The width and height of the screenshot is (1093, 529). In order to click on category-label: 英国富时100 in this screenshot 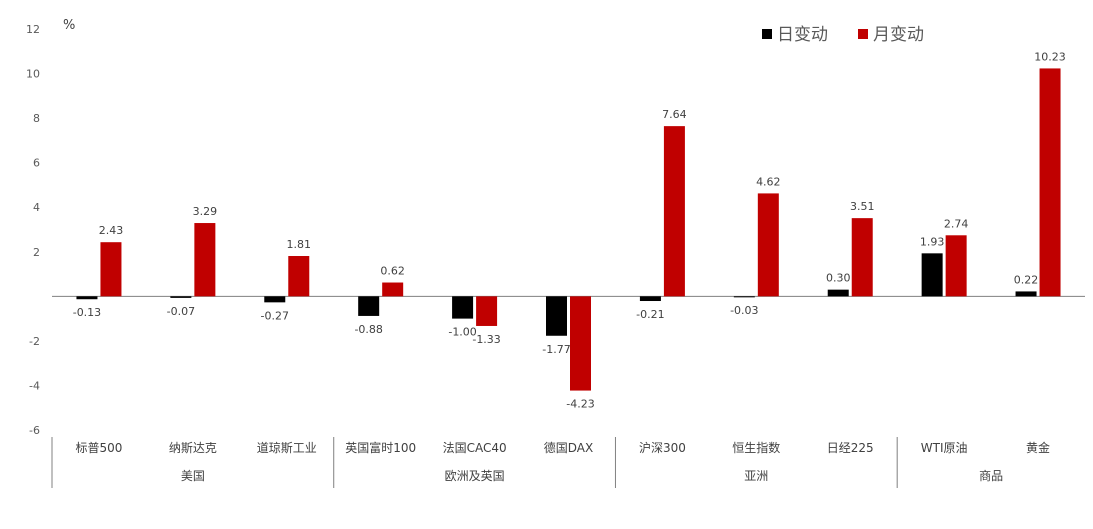, I will do `click(380, 447)`.